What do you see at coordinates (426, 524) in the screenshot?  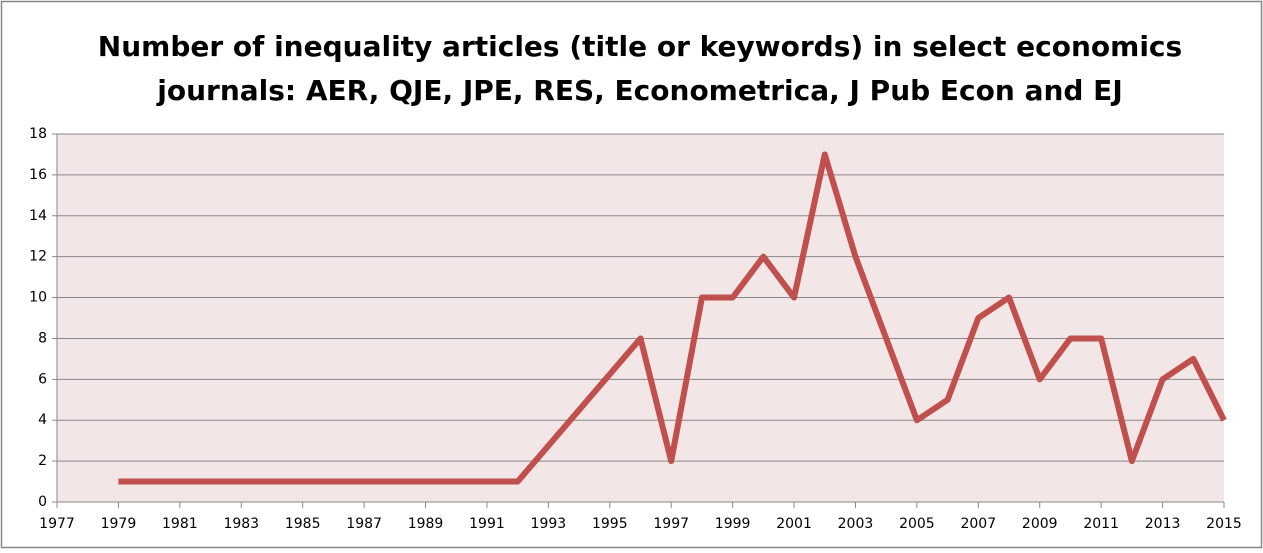 I see `x-tick-label: 1989` at bounding box center [426, 524].